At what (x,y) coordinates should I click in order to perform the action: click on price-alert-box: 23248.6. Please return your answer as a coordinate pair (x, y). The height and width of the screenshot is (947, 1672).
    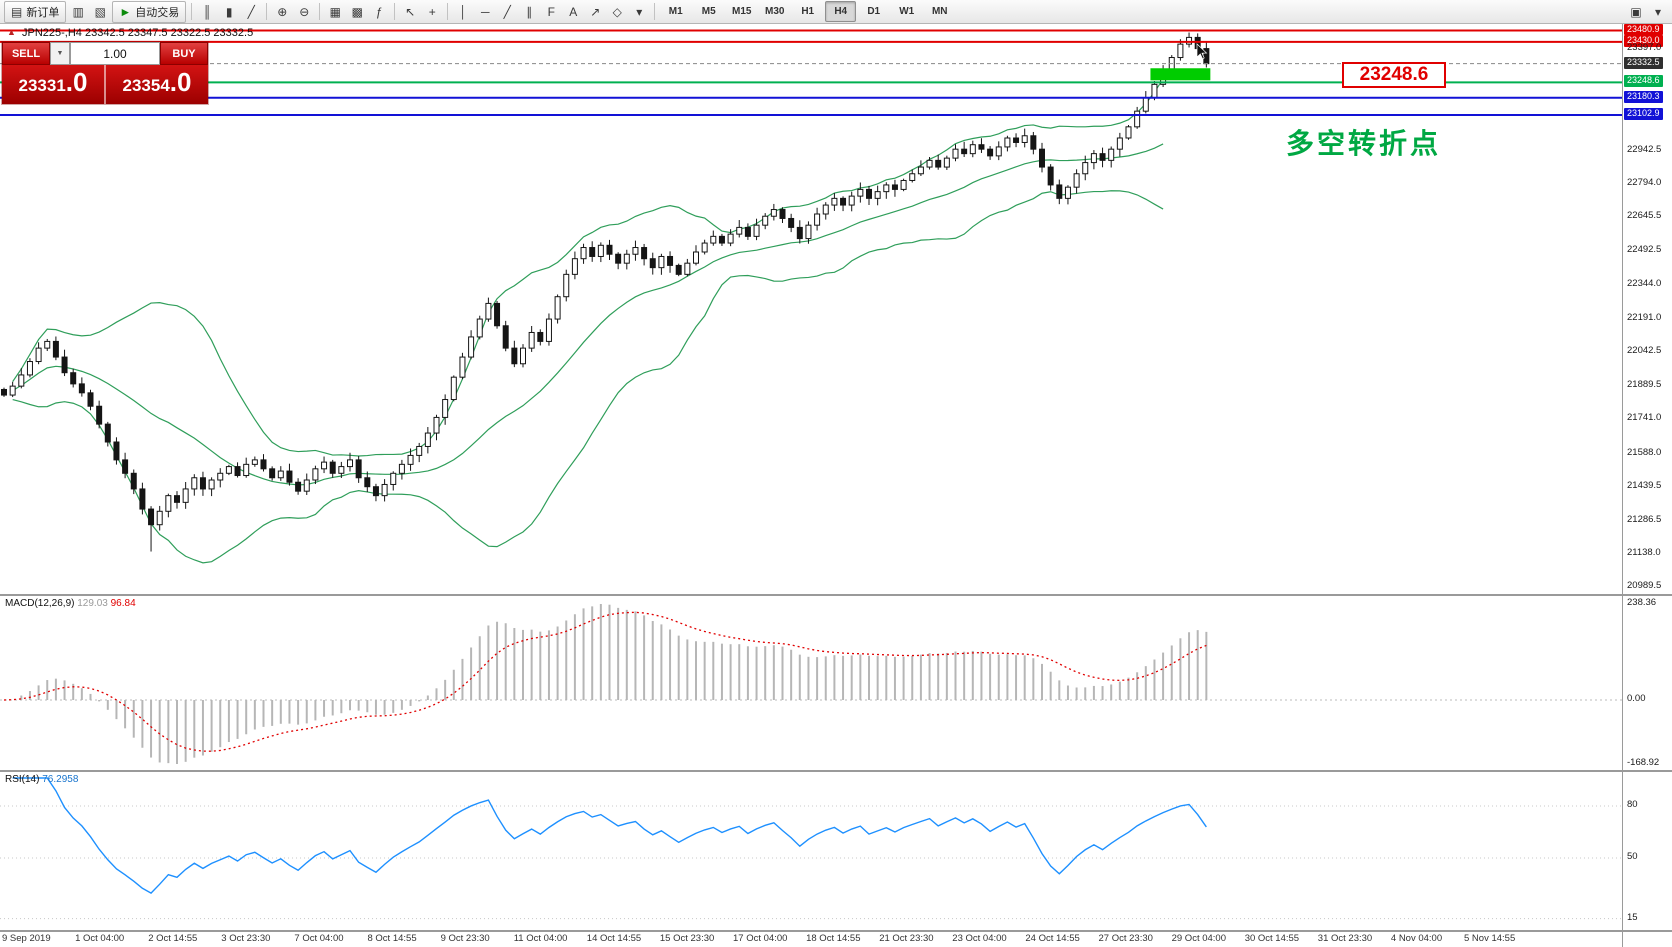
    Looking at the image, I should click on (1394, 75).